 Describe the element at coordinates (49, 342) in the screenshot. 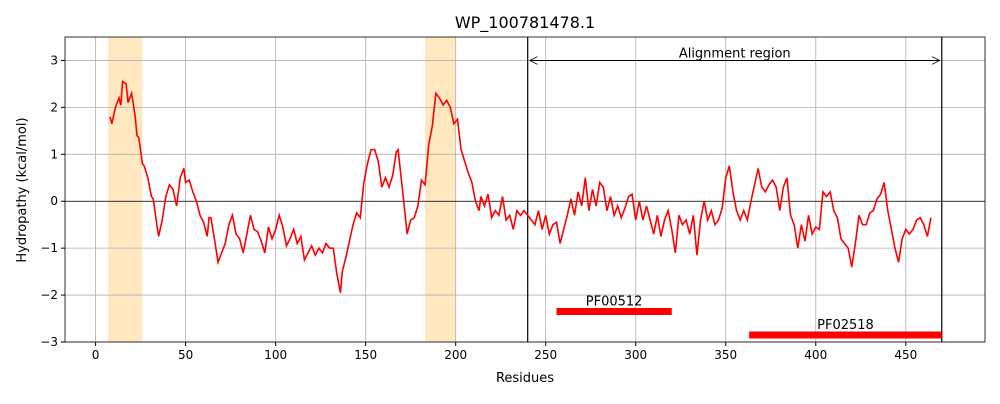

I see `y-tick-label: −3` at that location.